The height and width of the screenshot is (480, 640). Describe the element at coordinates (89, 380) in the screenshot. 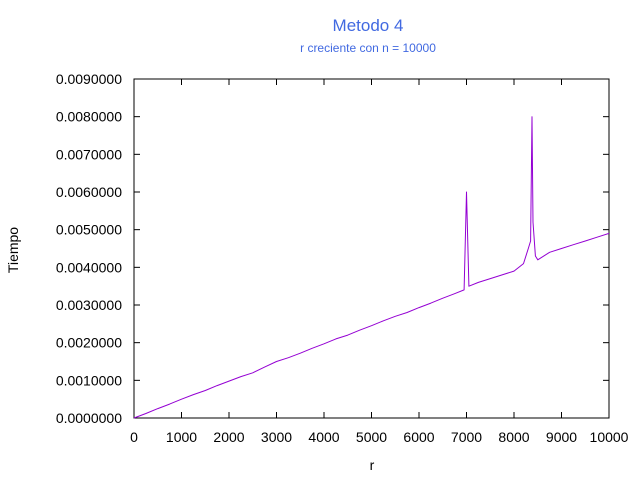

I see `y-tick-label: 0.0010000` at that location.